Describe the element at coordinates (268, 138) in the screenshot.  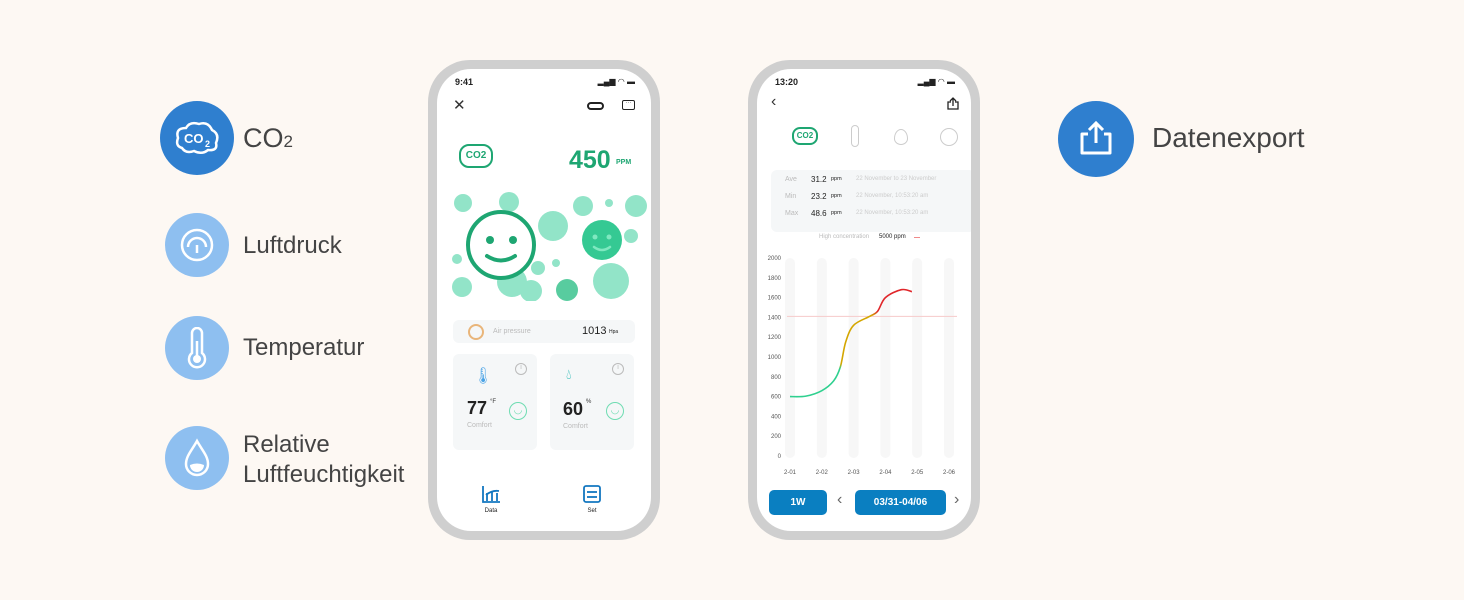
I see `feature-label: CO2` at that location.